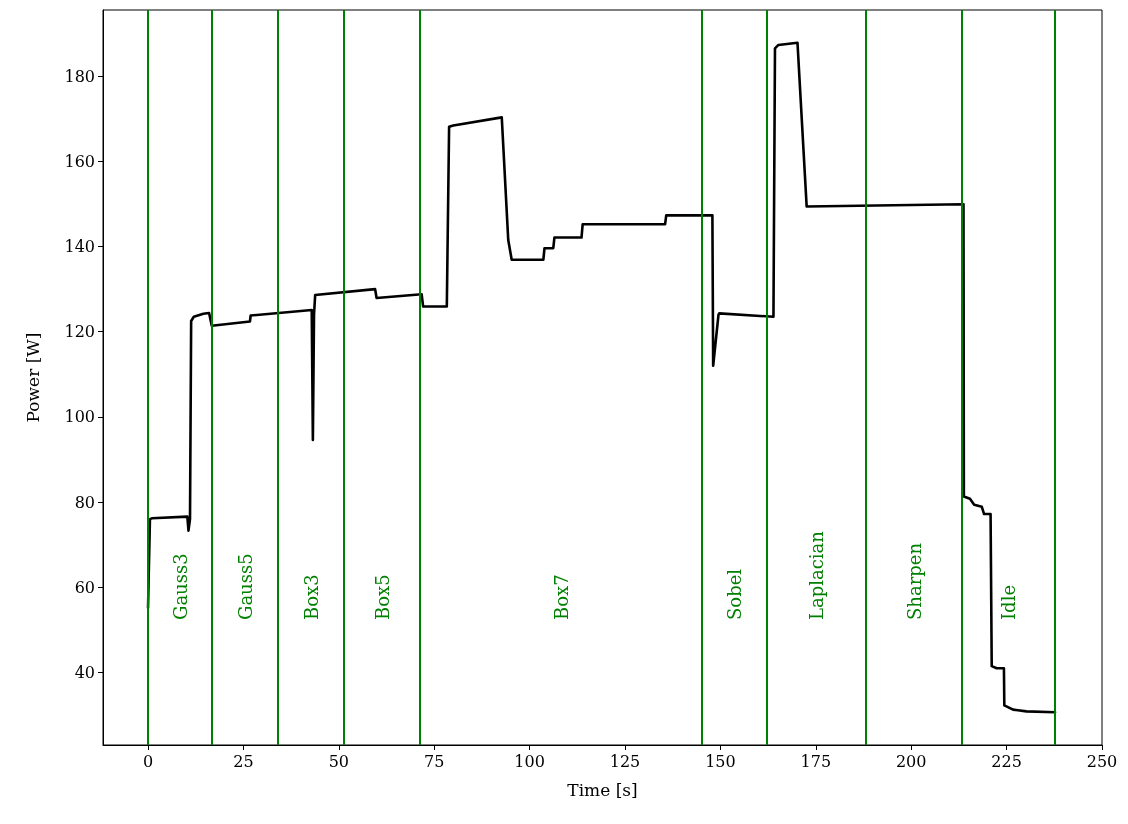  What do you see at coordinates (84, 502) in the screenshot?
I see `y-tick-label: 80` at bounding box center [84, 502].